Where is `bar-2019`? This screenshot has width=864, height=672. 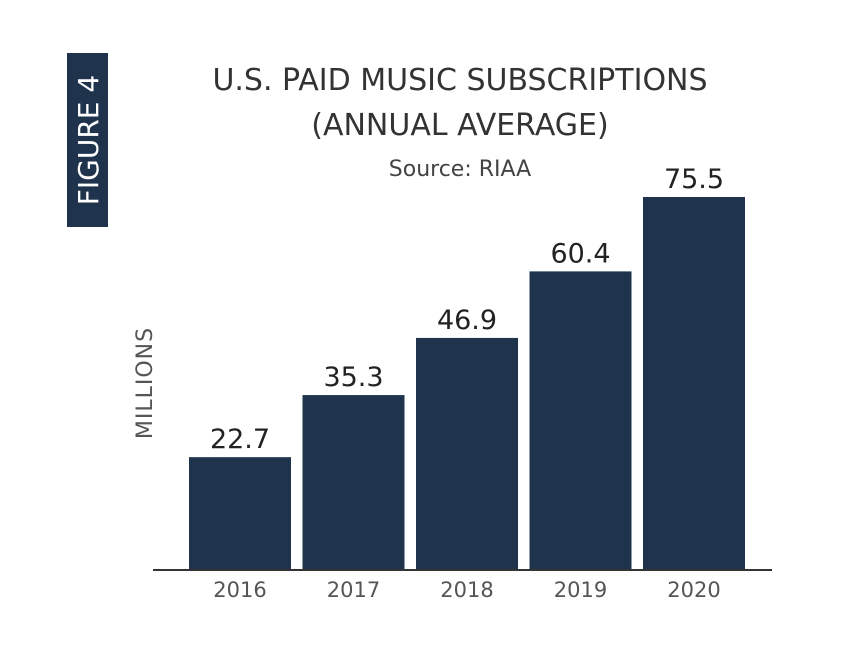 bar-2019 is located at coordinates (580, 420).